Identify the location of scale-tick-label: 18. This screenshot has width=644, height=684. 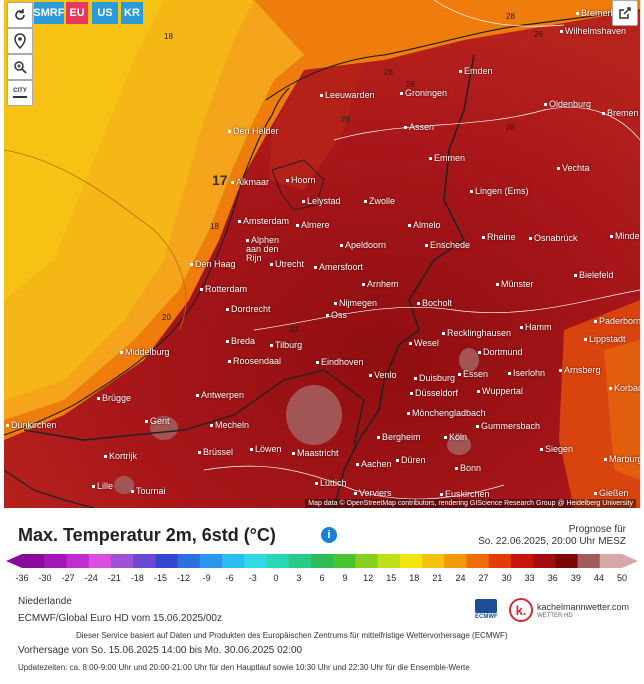
(414, 578).